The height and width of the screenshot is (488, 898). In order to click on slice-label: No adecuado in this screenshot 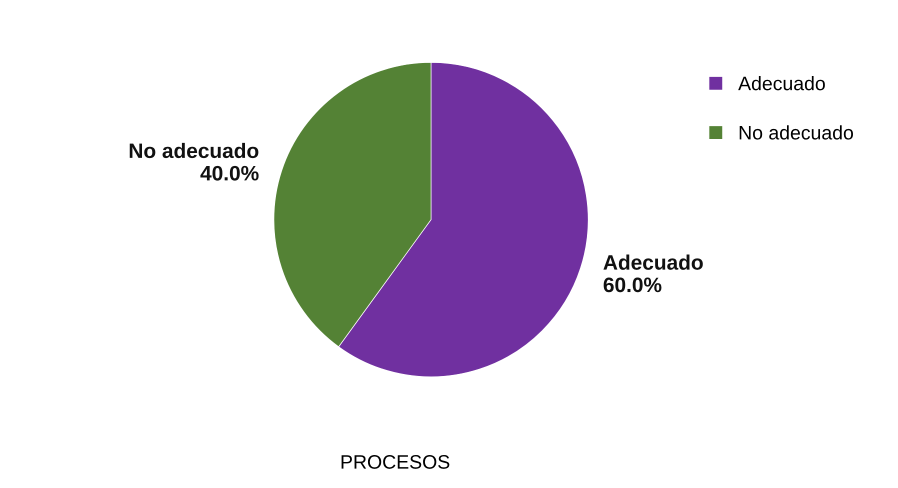, I will do `click(194, 150)`.